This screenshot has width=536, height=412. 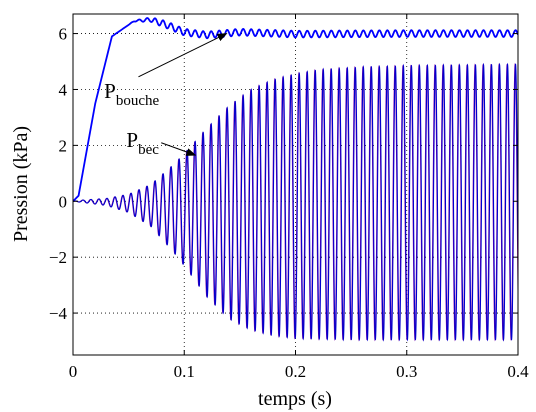 I want to click on x-tick-label-4: 0.4, so click(x=518, y=371).